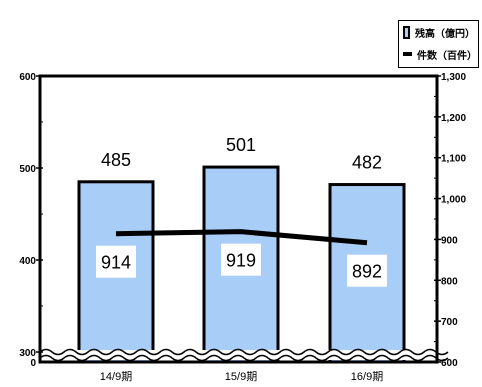 The width and height of the screenshot is (482, 387). What do you see at coordinates (27, 77) in the screenshot?
I see `left-tick-label: 600` at bounding box center [27, 77].